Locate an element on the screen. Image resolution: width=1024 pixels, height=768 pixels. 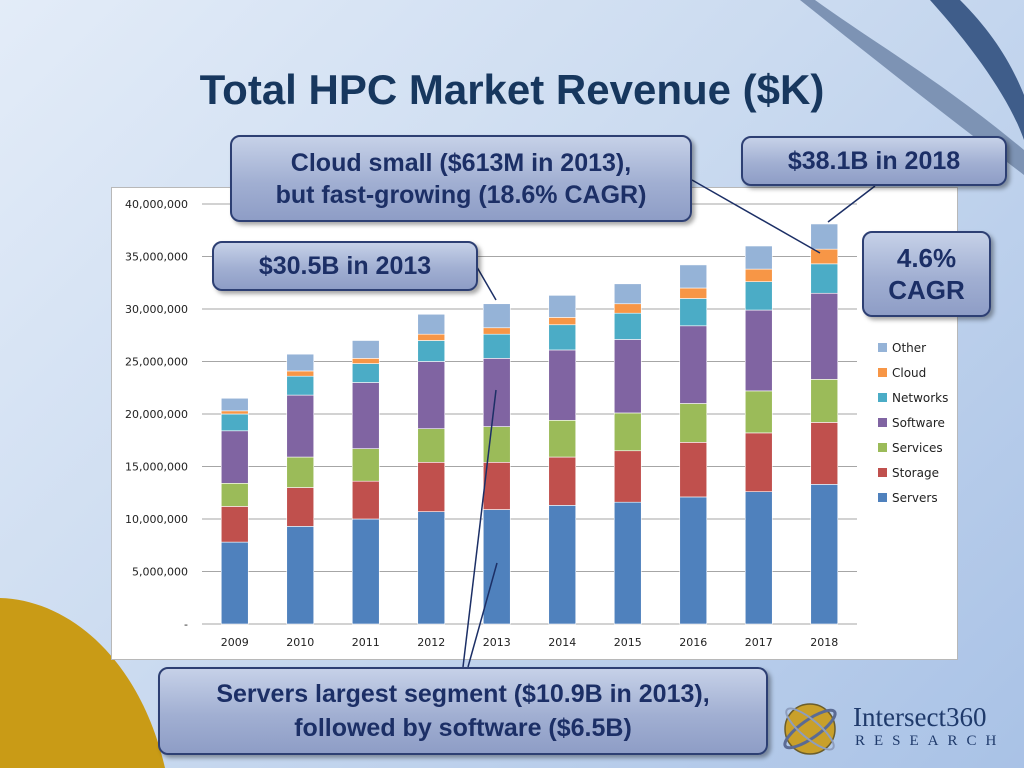
y-tick-label: 40,000,000 is located at coordinates (156, 204).